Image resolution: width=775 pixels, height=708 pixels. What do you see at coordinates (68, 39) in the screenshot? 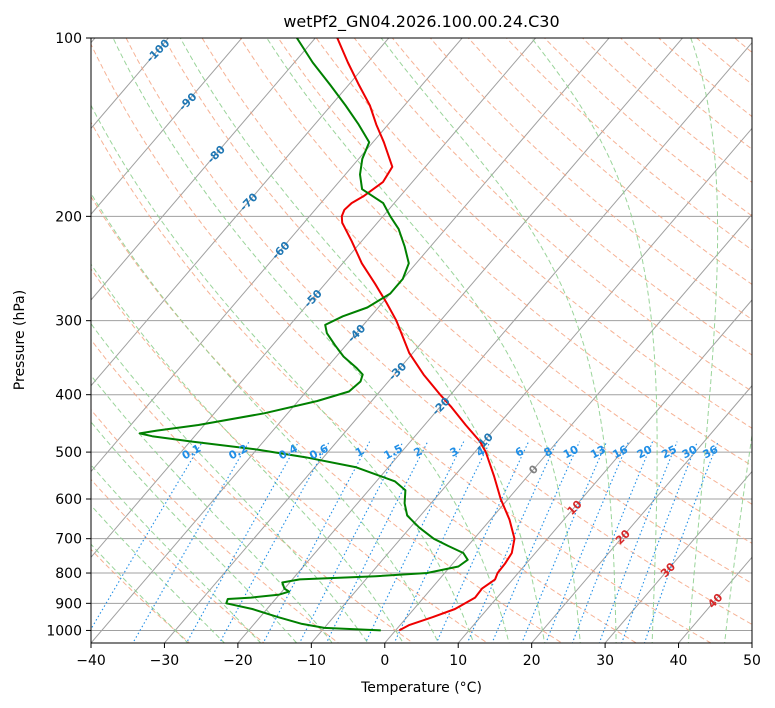
I see `y-tick-label: 100` at bounding box center [68, 39].